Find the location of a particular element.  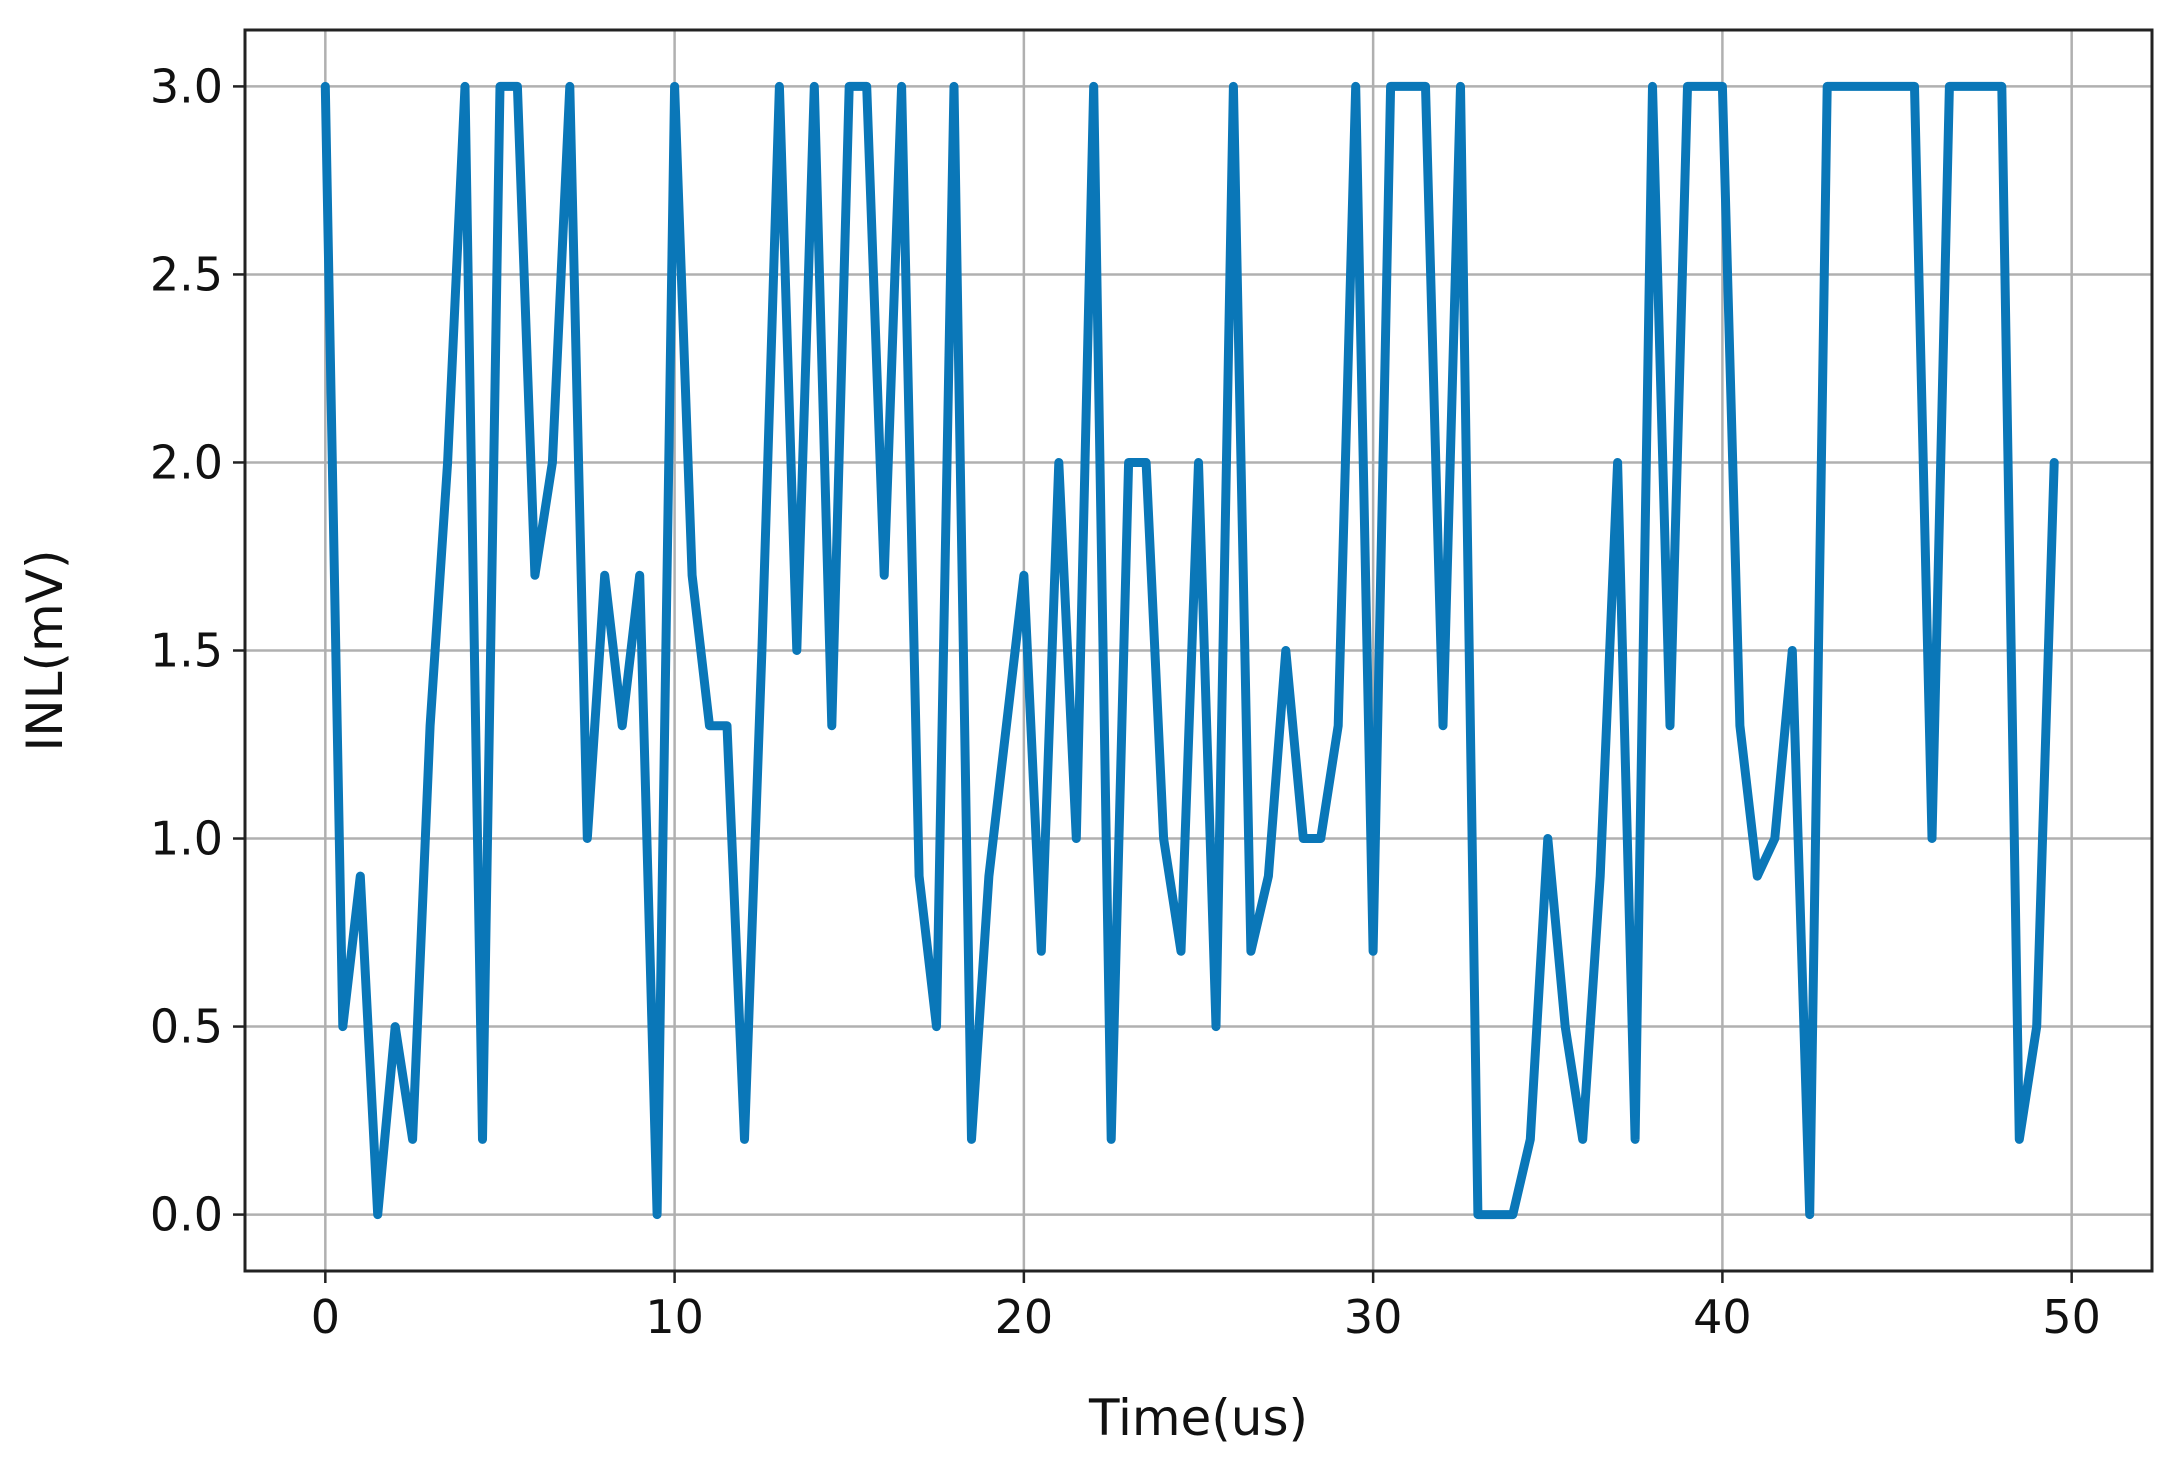

y-tick-label: 1.0 is located at coordinates (186, 839).